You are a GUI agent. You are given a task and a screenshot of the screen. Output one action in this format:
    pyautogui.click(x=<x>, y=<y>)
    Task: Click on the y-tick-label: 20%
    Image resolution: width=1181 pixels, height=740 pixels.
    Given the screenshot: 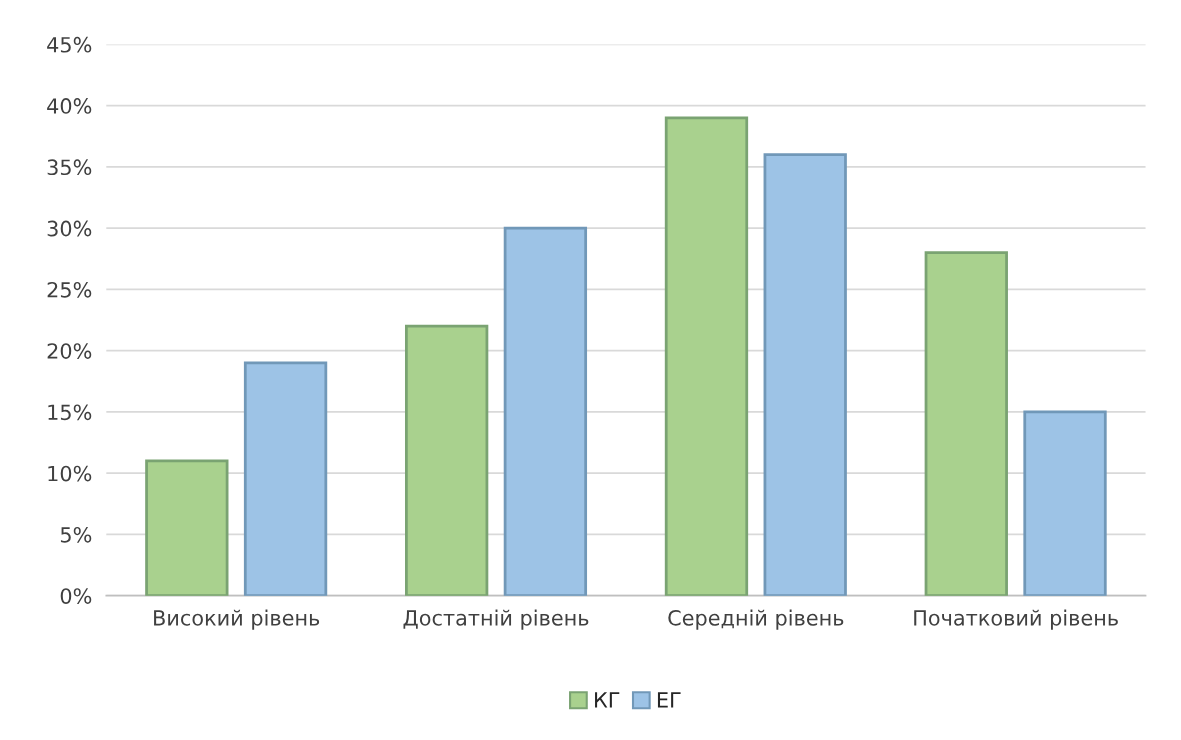 What is the action you would take?
    pyautogui.click(x=69, y=351)
    